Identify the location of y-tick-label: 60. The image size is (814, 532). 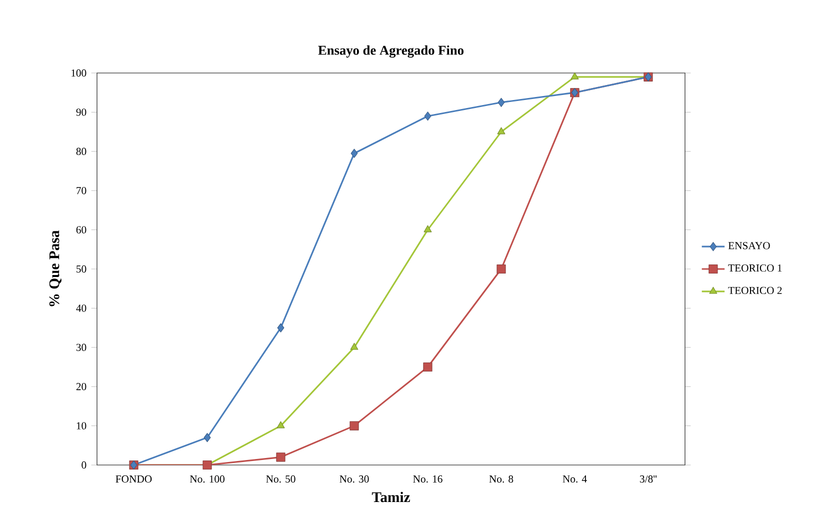
(81, 230).